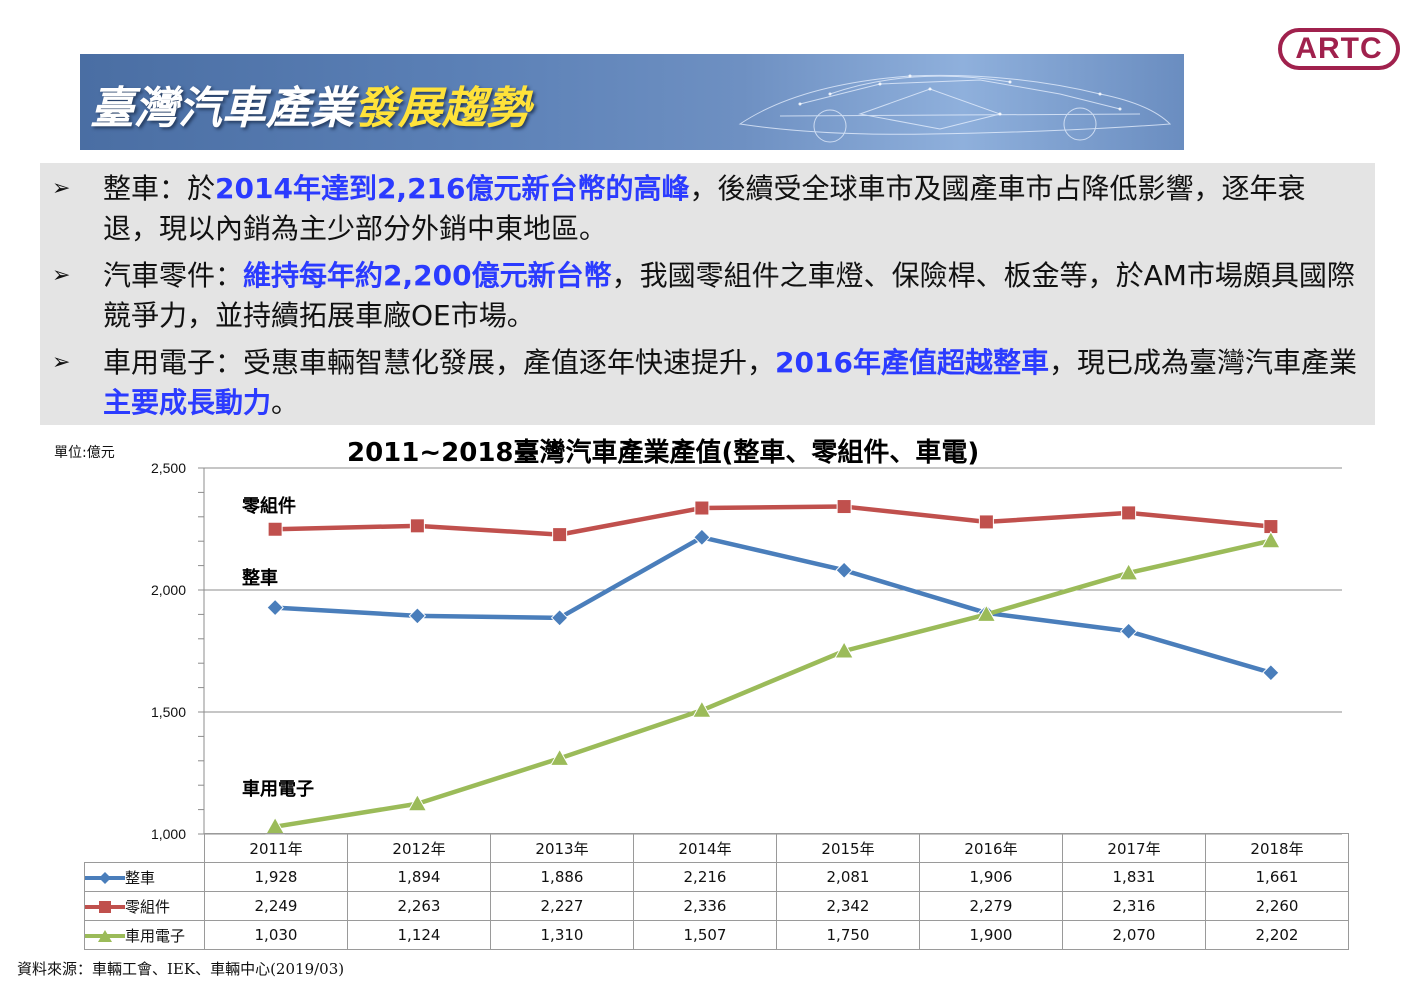  Describe the element at coordinates (705, 877) in the screenshot. I see `table-cell: 2,216` at that location.